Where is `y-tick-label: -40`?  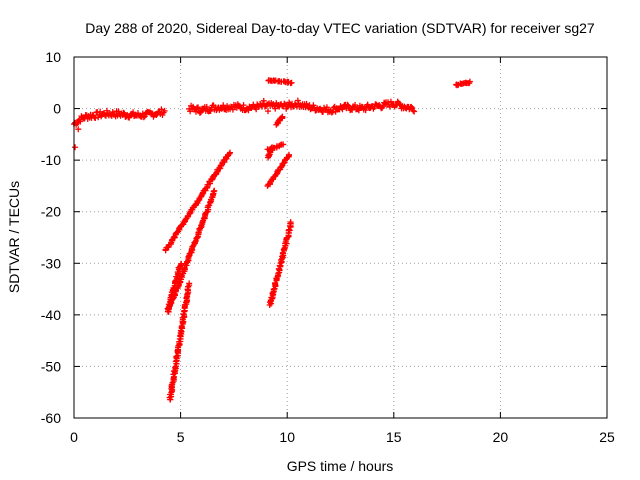 y-tick-label: -40 is located at coordinates (51, 315).